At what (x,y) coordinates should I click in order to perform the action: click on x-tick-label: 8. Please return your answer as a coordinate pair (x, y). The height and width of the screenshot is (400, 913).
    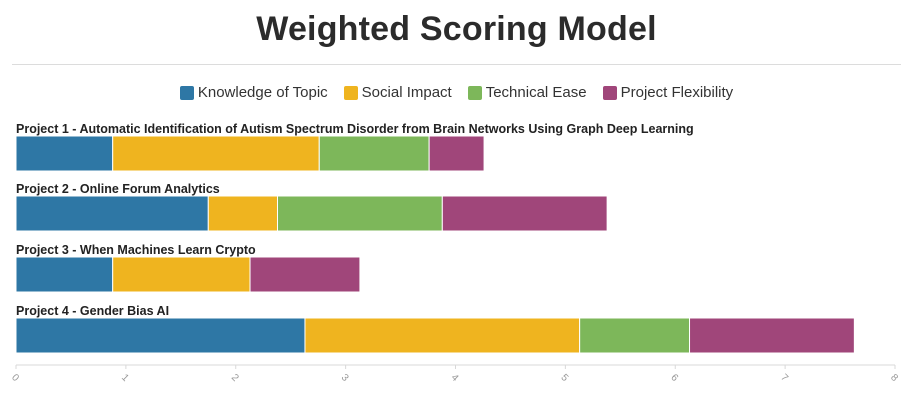
    Looking at the image, I should click on (894, 378).